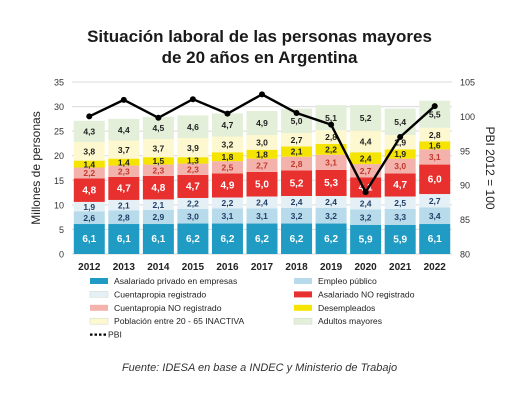 This screenshot has width=519, height=403. I want to click on y-tick-label: 15, so click(59, 181).